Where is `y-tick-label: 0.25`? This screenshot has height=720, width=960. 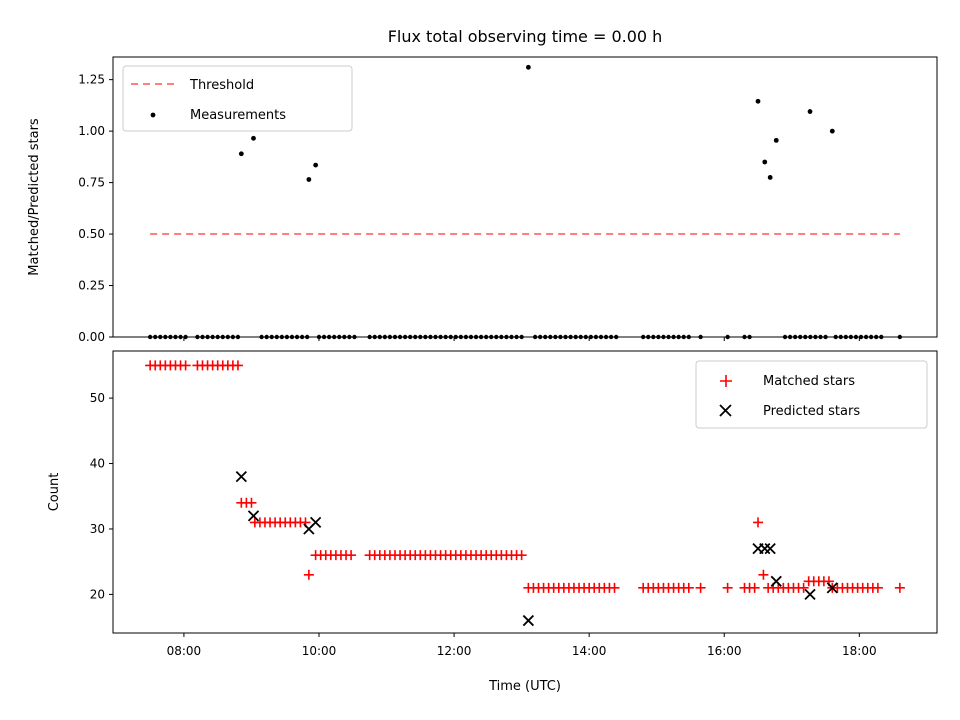 y-tick-label: 0.25 is located at coordinates (91, 286).